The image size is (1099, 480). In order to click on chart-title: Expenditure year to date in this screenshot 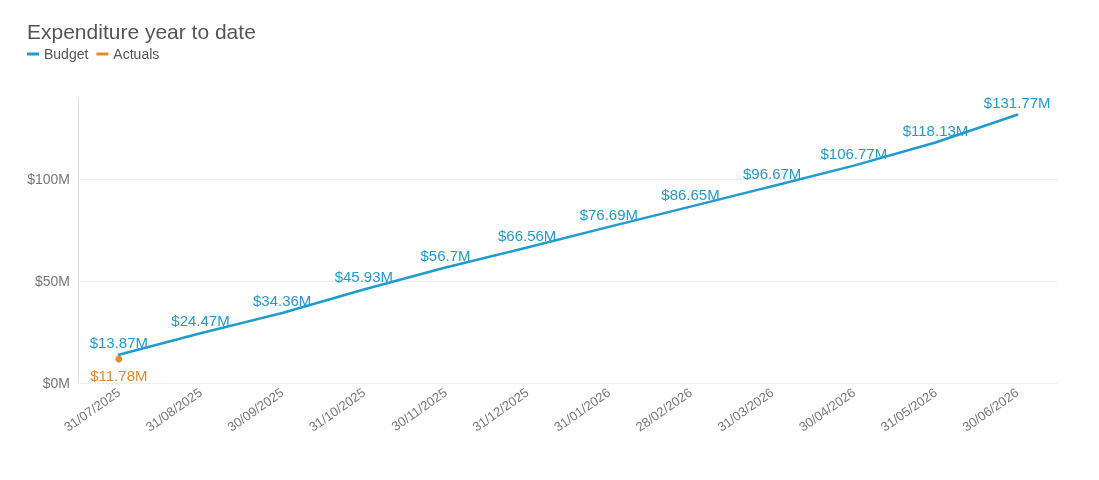, I will do `click(141, 31)`.